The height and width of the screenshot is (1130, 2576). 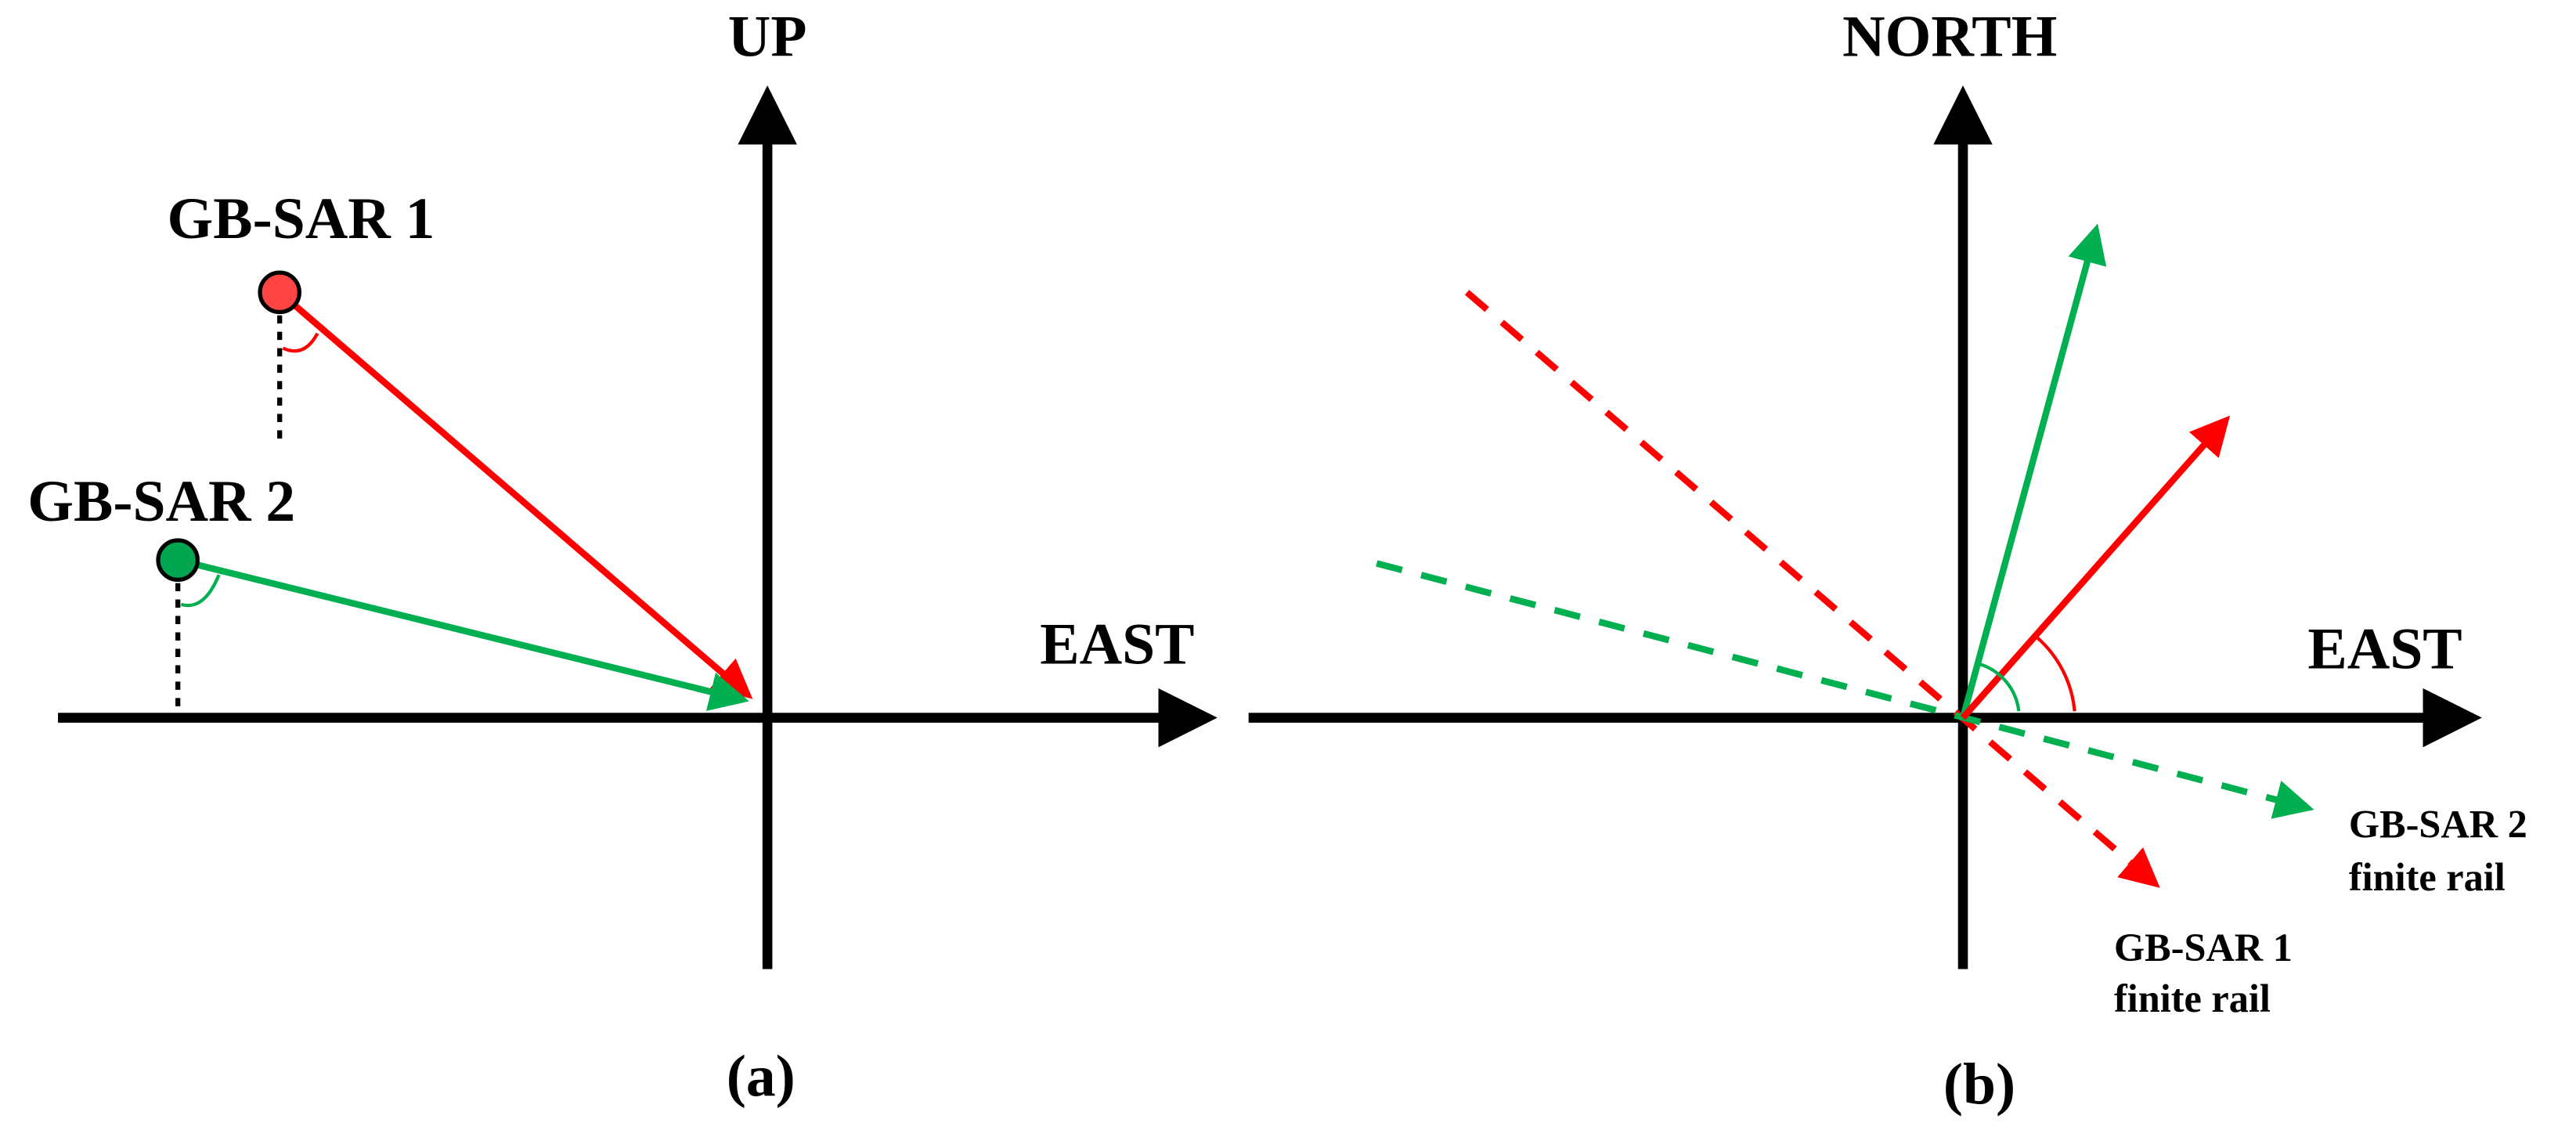 What do you see at coordinates (1979, 1084) in the screenshot?
I see `panel-label: (b)` at bounding box center [1979, 1084].